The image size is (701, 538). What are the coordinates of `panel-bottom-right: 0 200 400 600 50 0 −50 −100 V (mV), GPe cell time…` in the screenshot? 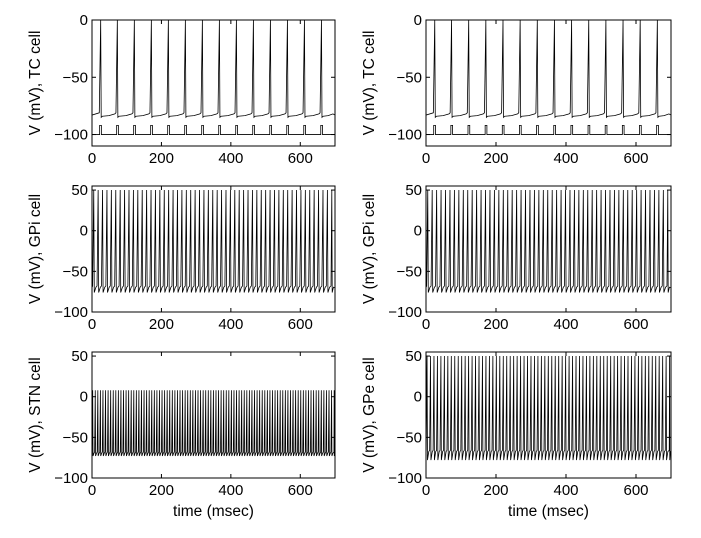 It's located at (516, 434).